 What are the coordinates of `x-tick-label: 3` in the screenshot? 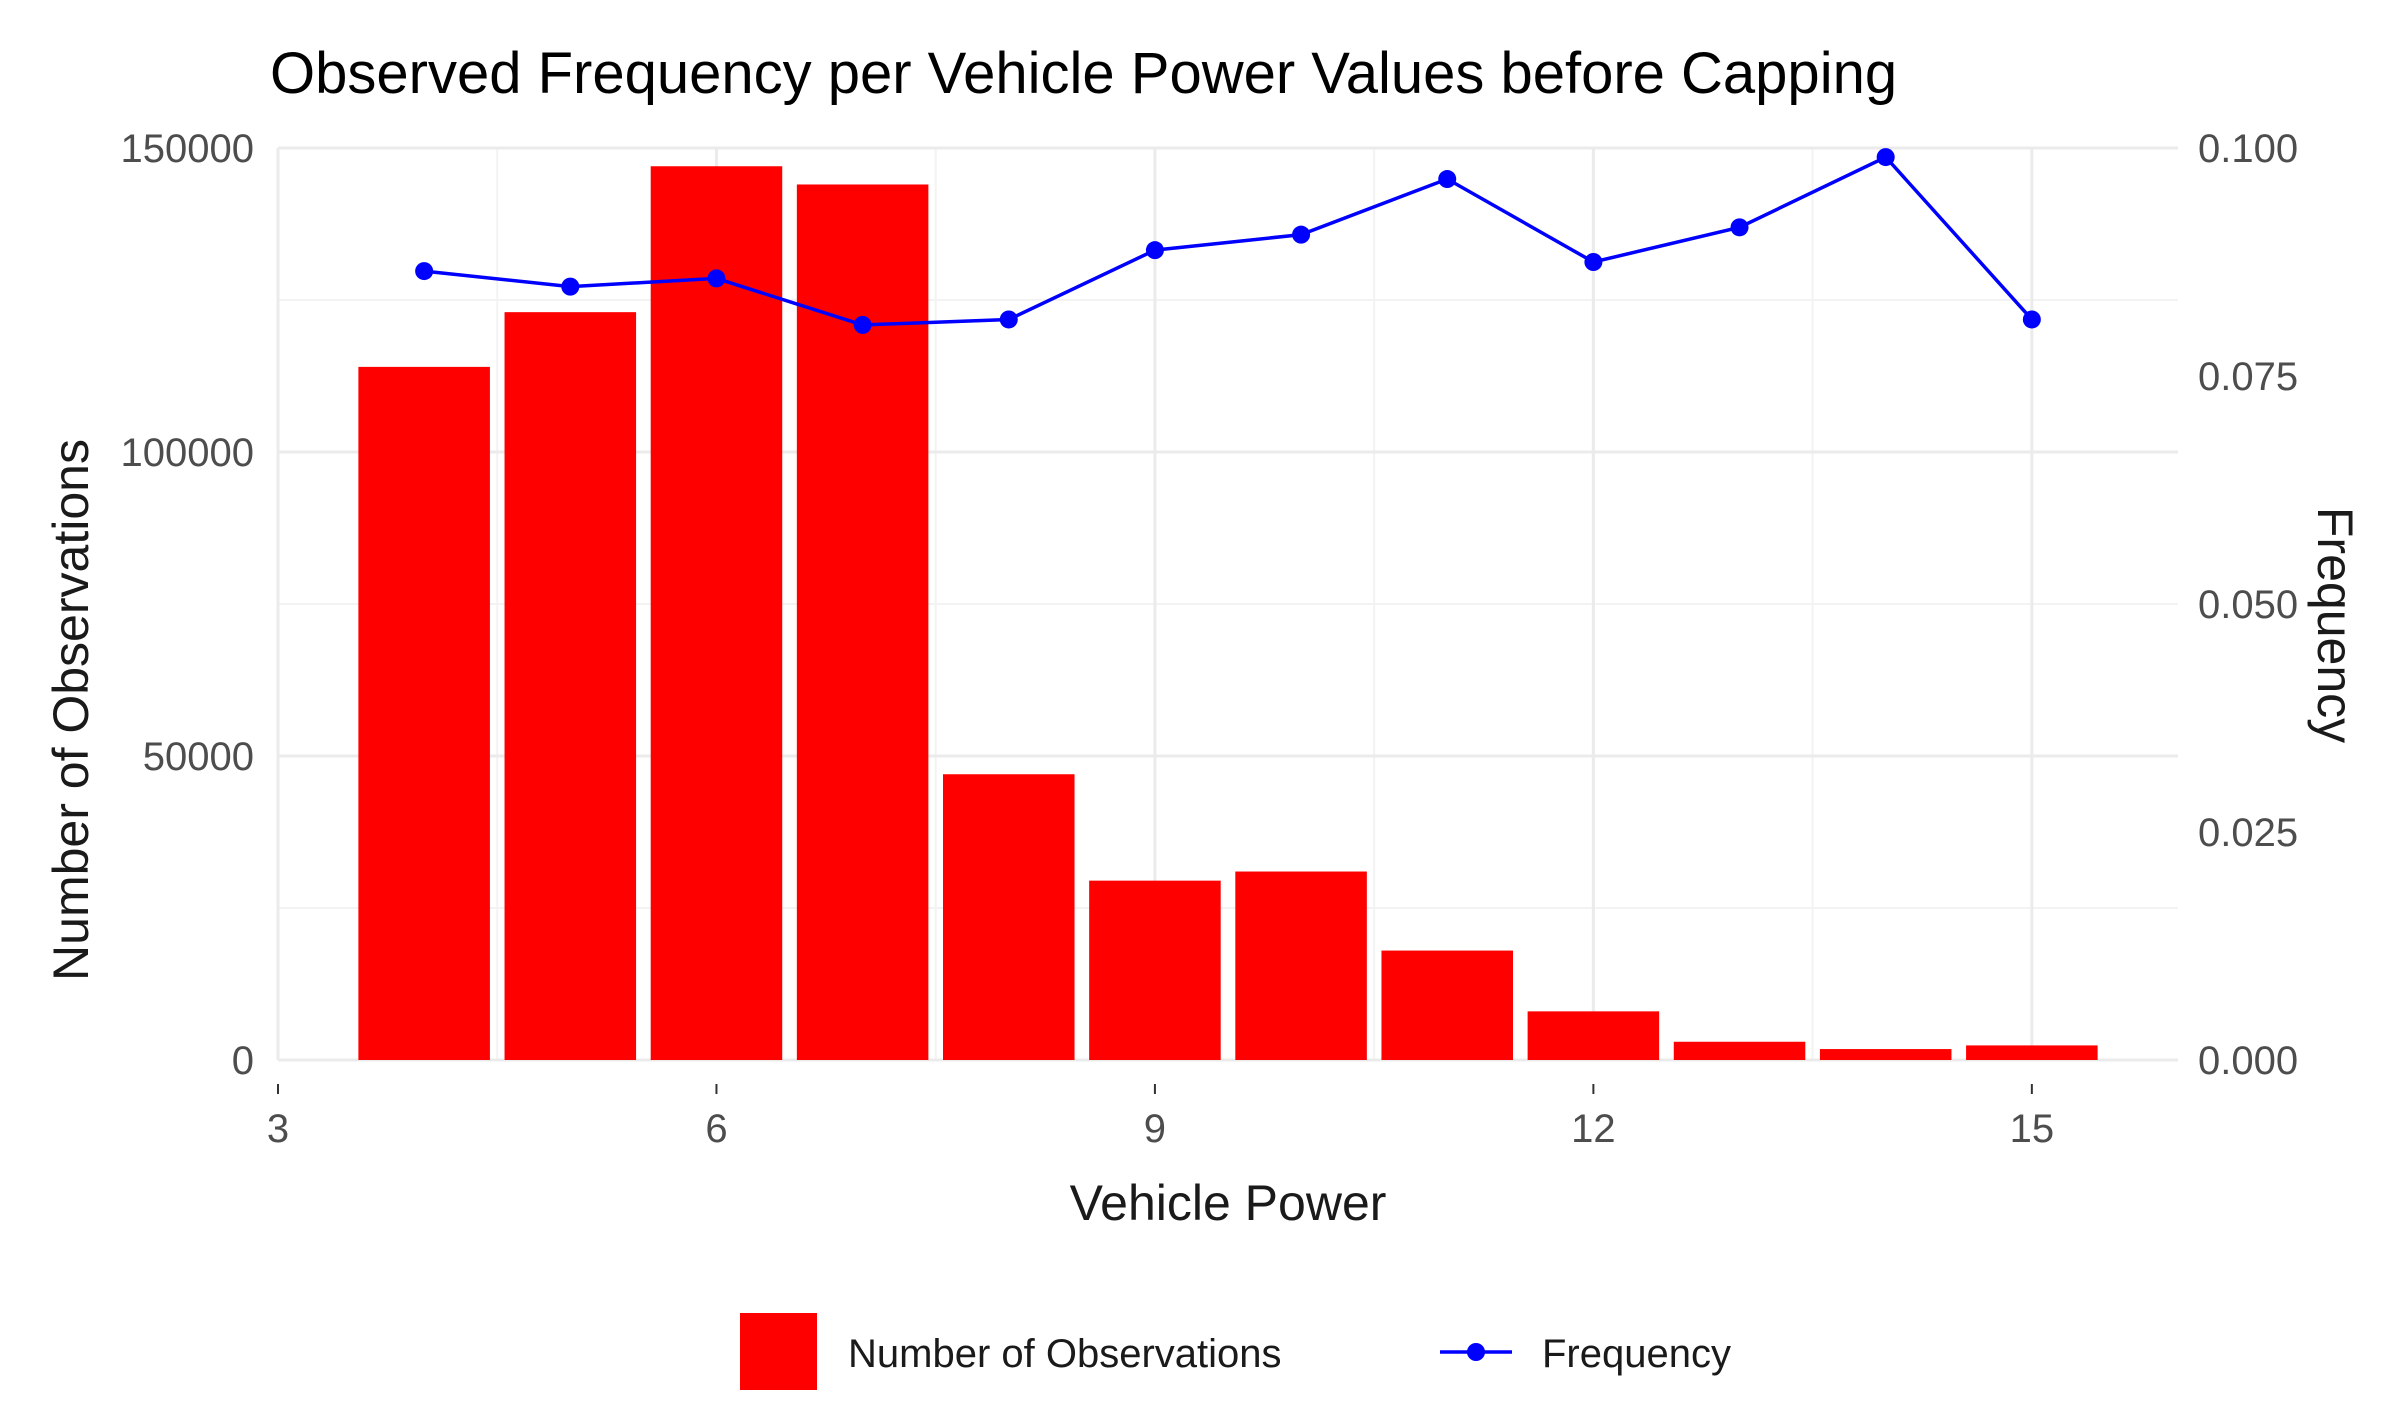 It's located at (278, 1129).